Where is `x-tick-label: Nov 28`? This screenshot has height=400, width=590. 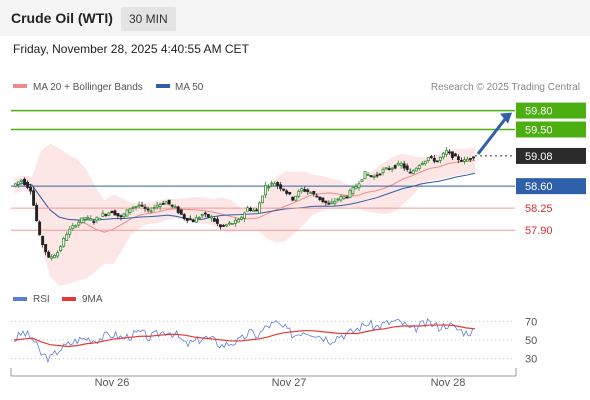 x-tick-label: Nov 28 is located at coordinates (448, 383).